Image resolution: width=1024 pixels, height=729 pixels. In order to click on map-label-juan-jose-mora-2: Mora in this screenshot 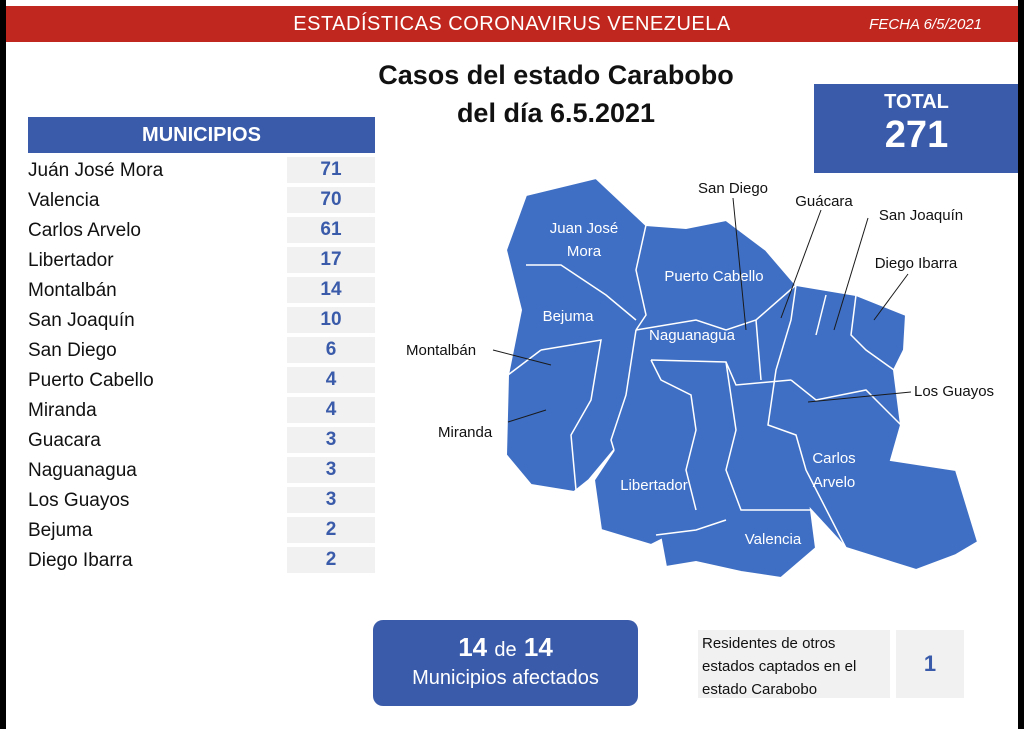, I will do `click(584, 251)`.